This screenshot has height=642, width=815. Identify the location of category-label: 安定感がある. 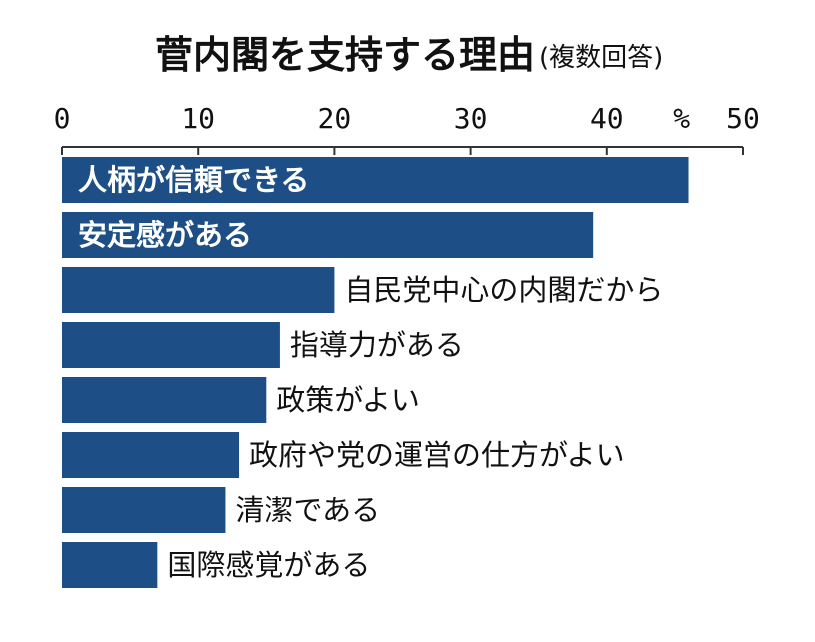
(165, 235).